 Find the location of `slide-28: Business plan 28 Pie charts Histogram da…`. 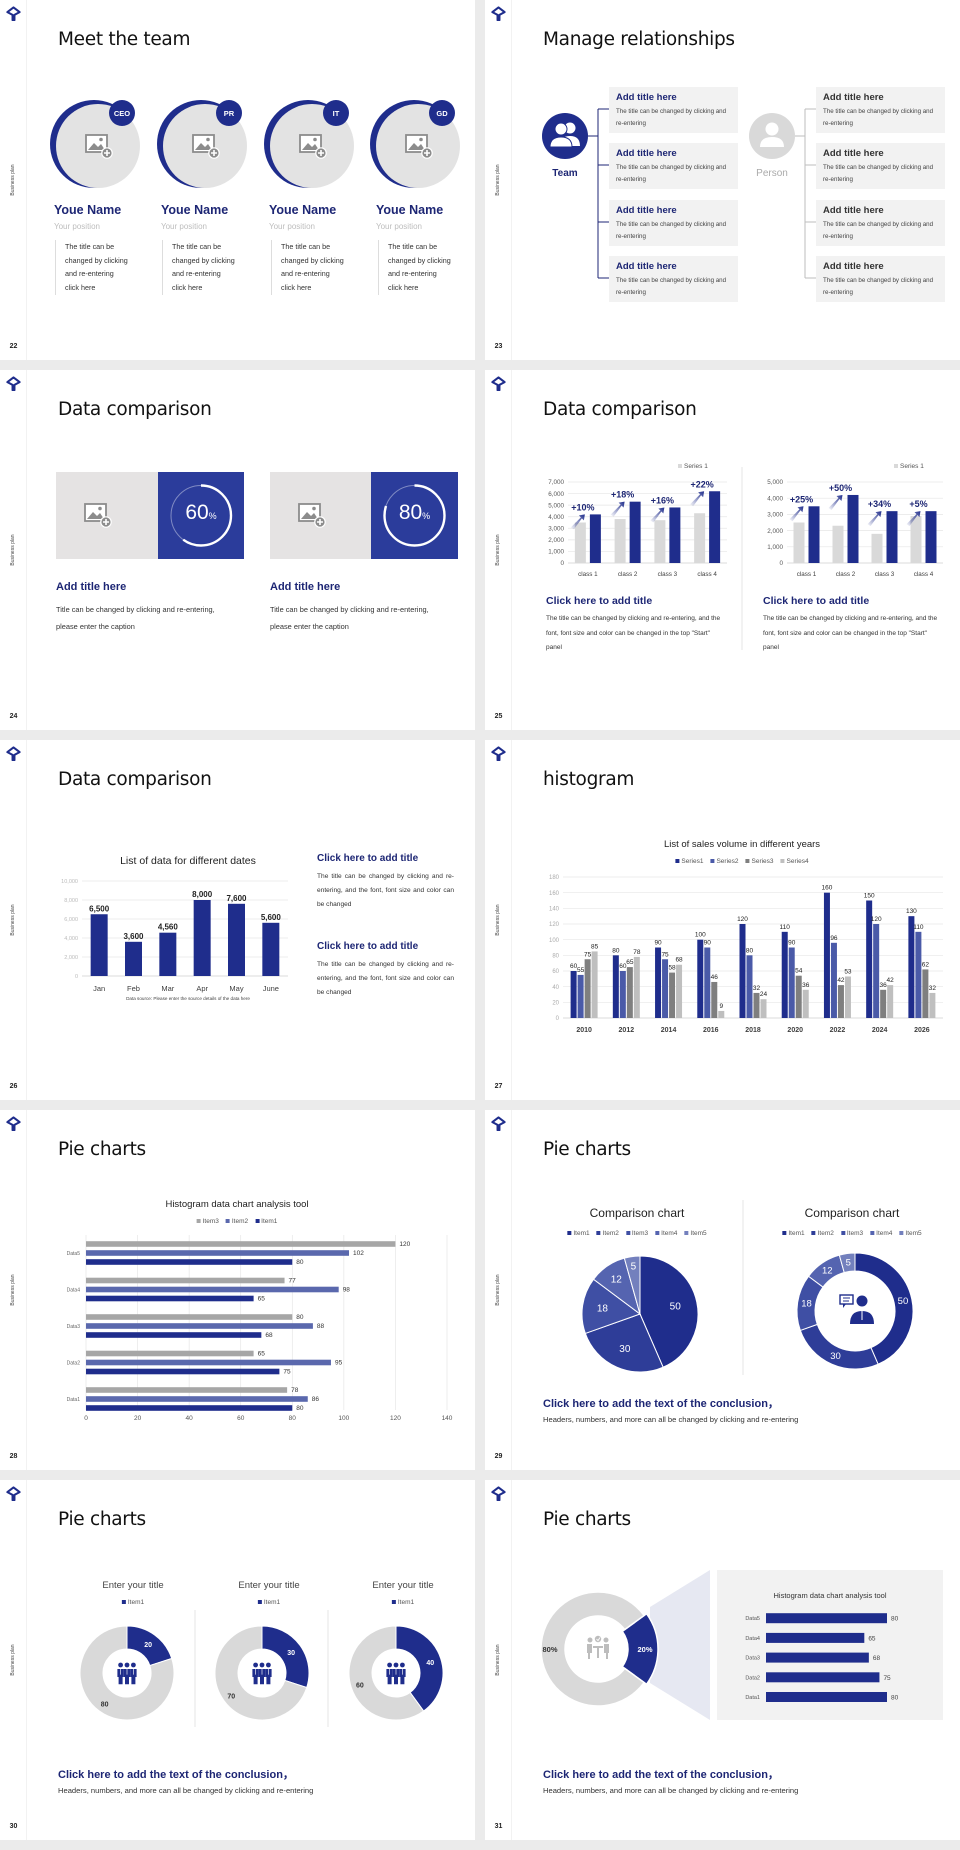

slide-28: Business plan 28 Pie charts Histogram da… is located at coordinates (237, 1290).